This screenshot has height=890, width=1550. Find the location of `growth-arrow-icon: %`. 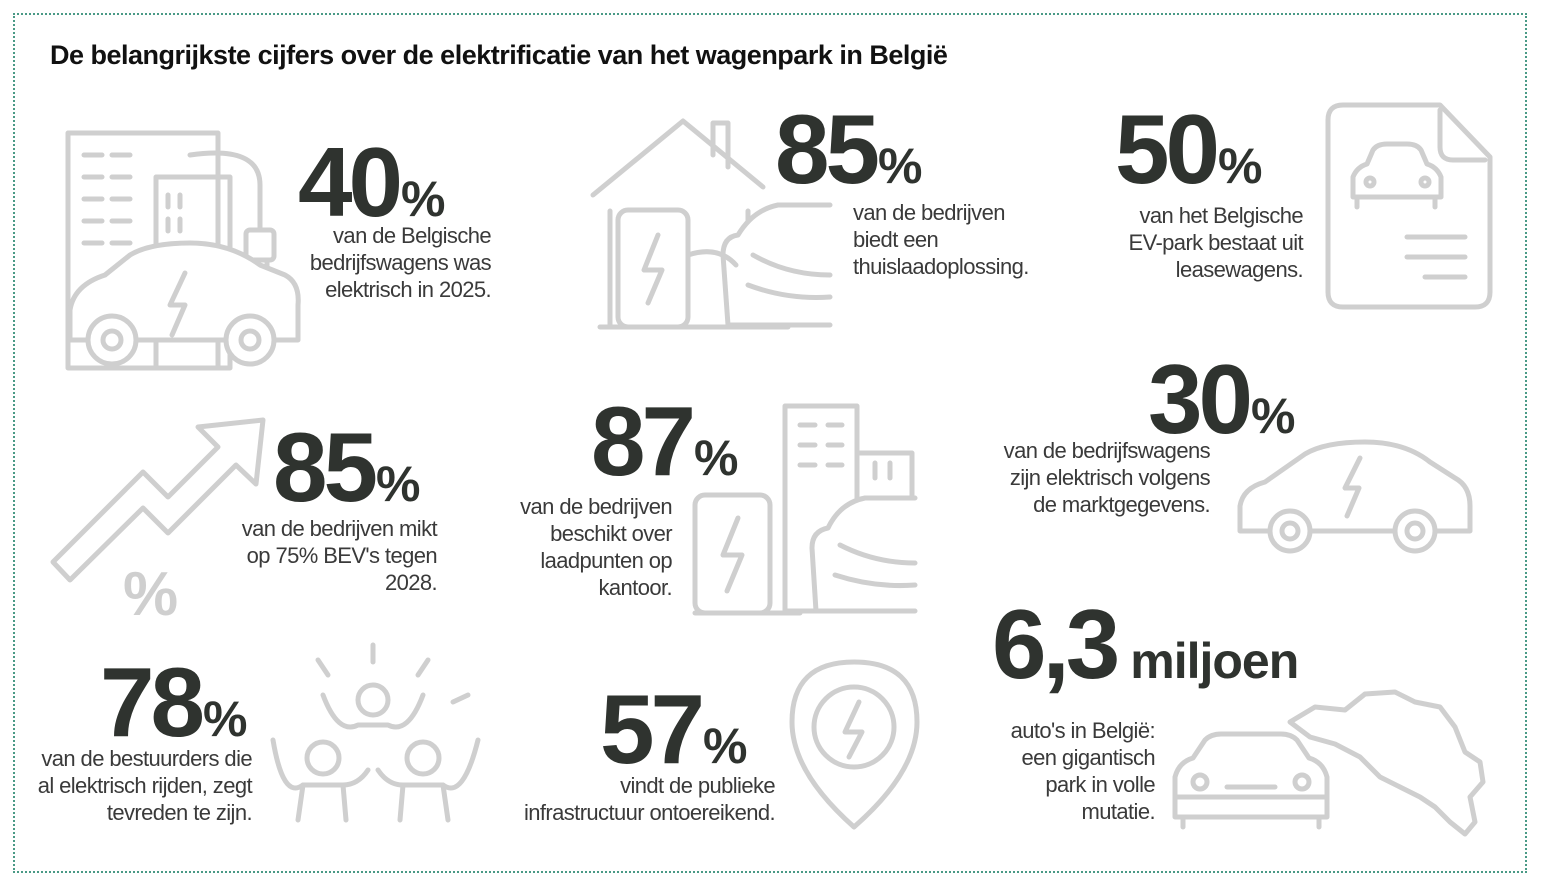

growth-arrow-icon: % is located at coordinates (158, 523).